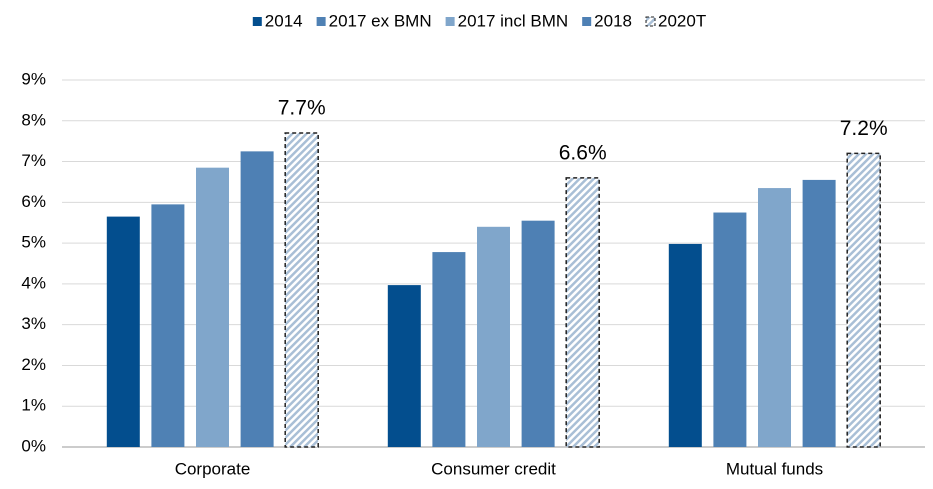 The width and height of the screenshot is (933, 489). Describe the element at coordinates (583, 152) in the screenshot. I see `data-label: 6.6%` at that location.